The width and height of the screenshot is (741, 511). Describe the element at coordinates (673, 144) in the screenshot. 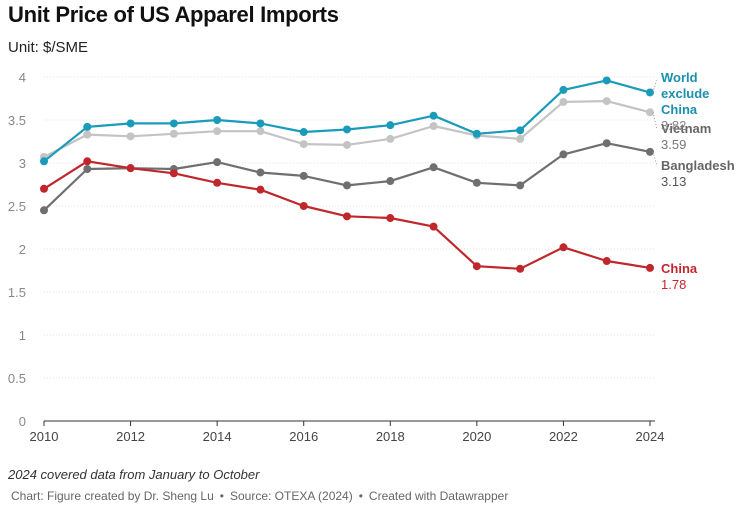

I see `series-end-value-vietnam: 3.59` at that location.